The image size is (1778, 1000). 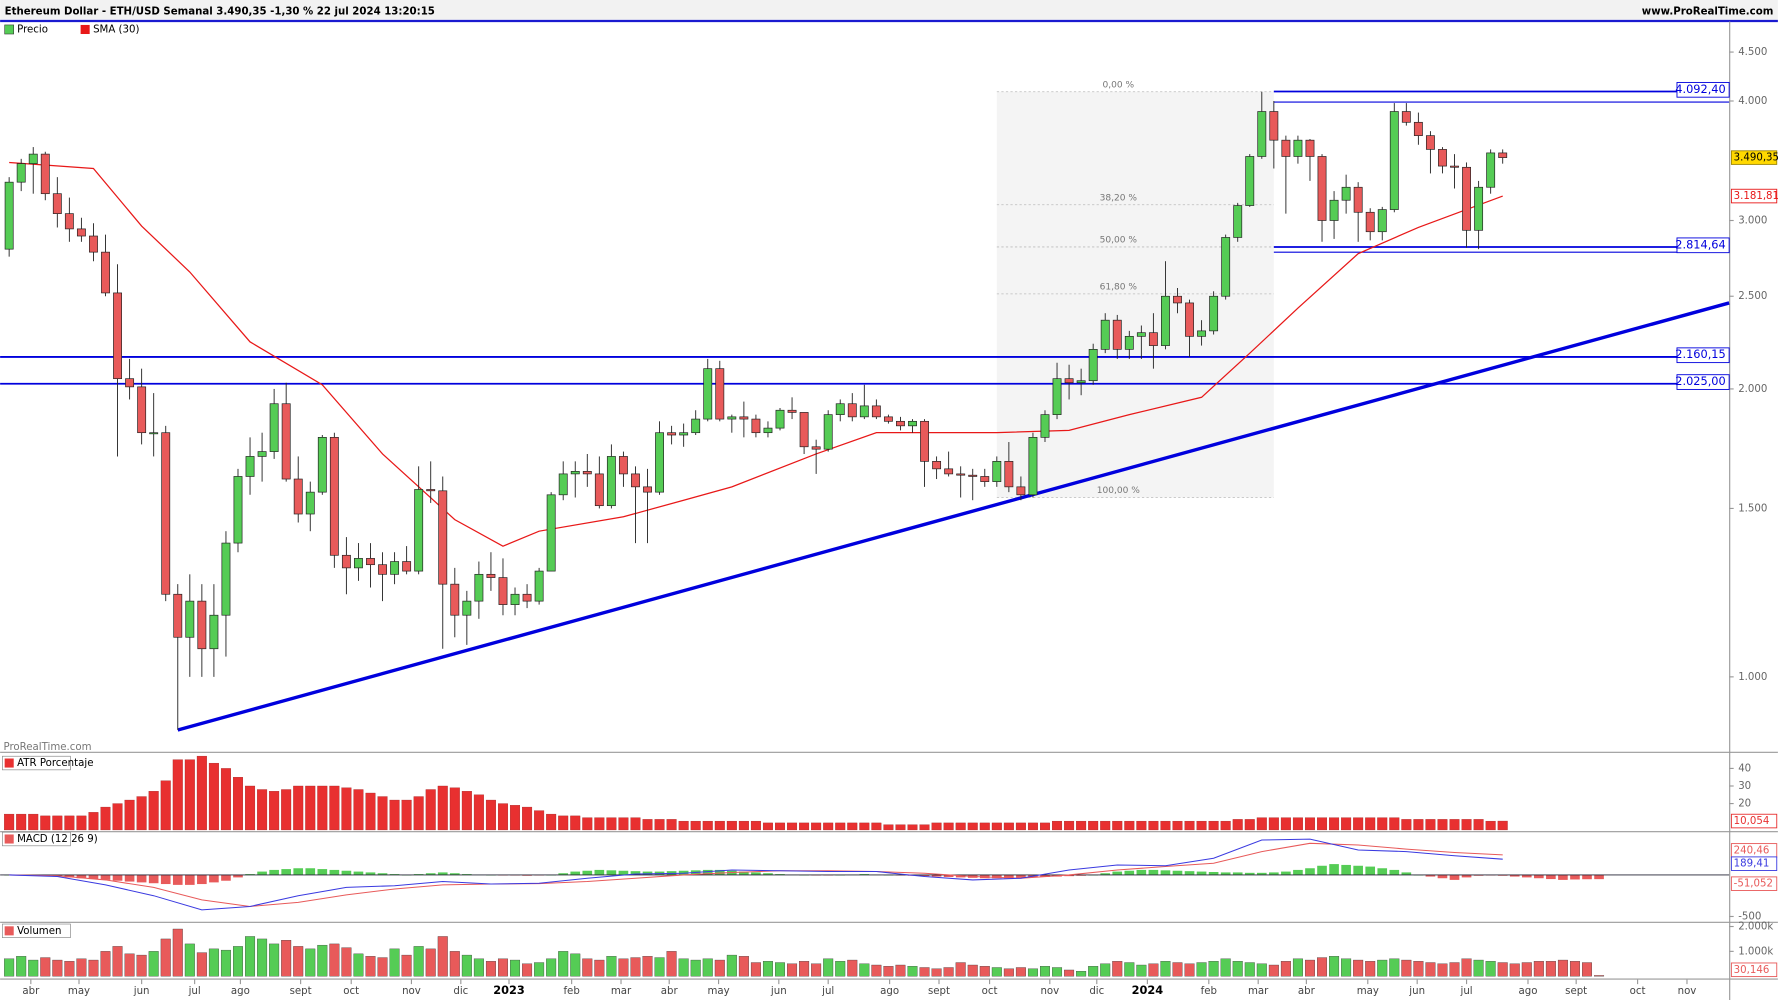 What do you see at coordinates (36, 930) in the screenshot?
I see `legend-box` at bounding box center [36, 930].